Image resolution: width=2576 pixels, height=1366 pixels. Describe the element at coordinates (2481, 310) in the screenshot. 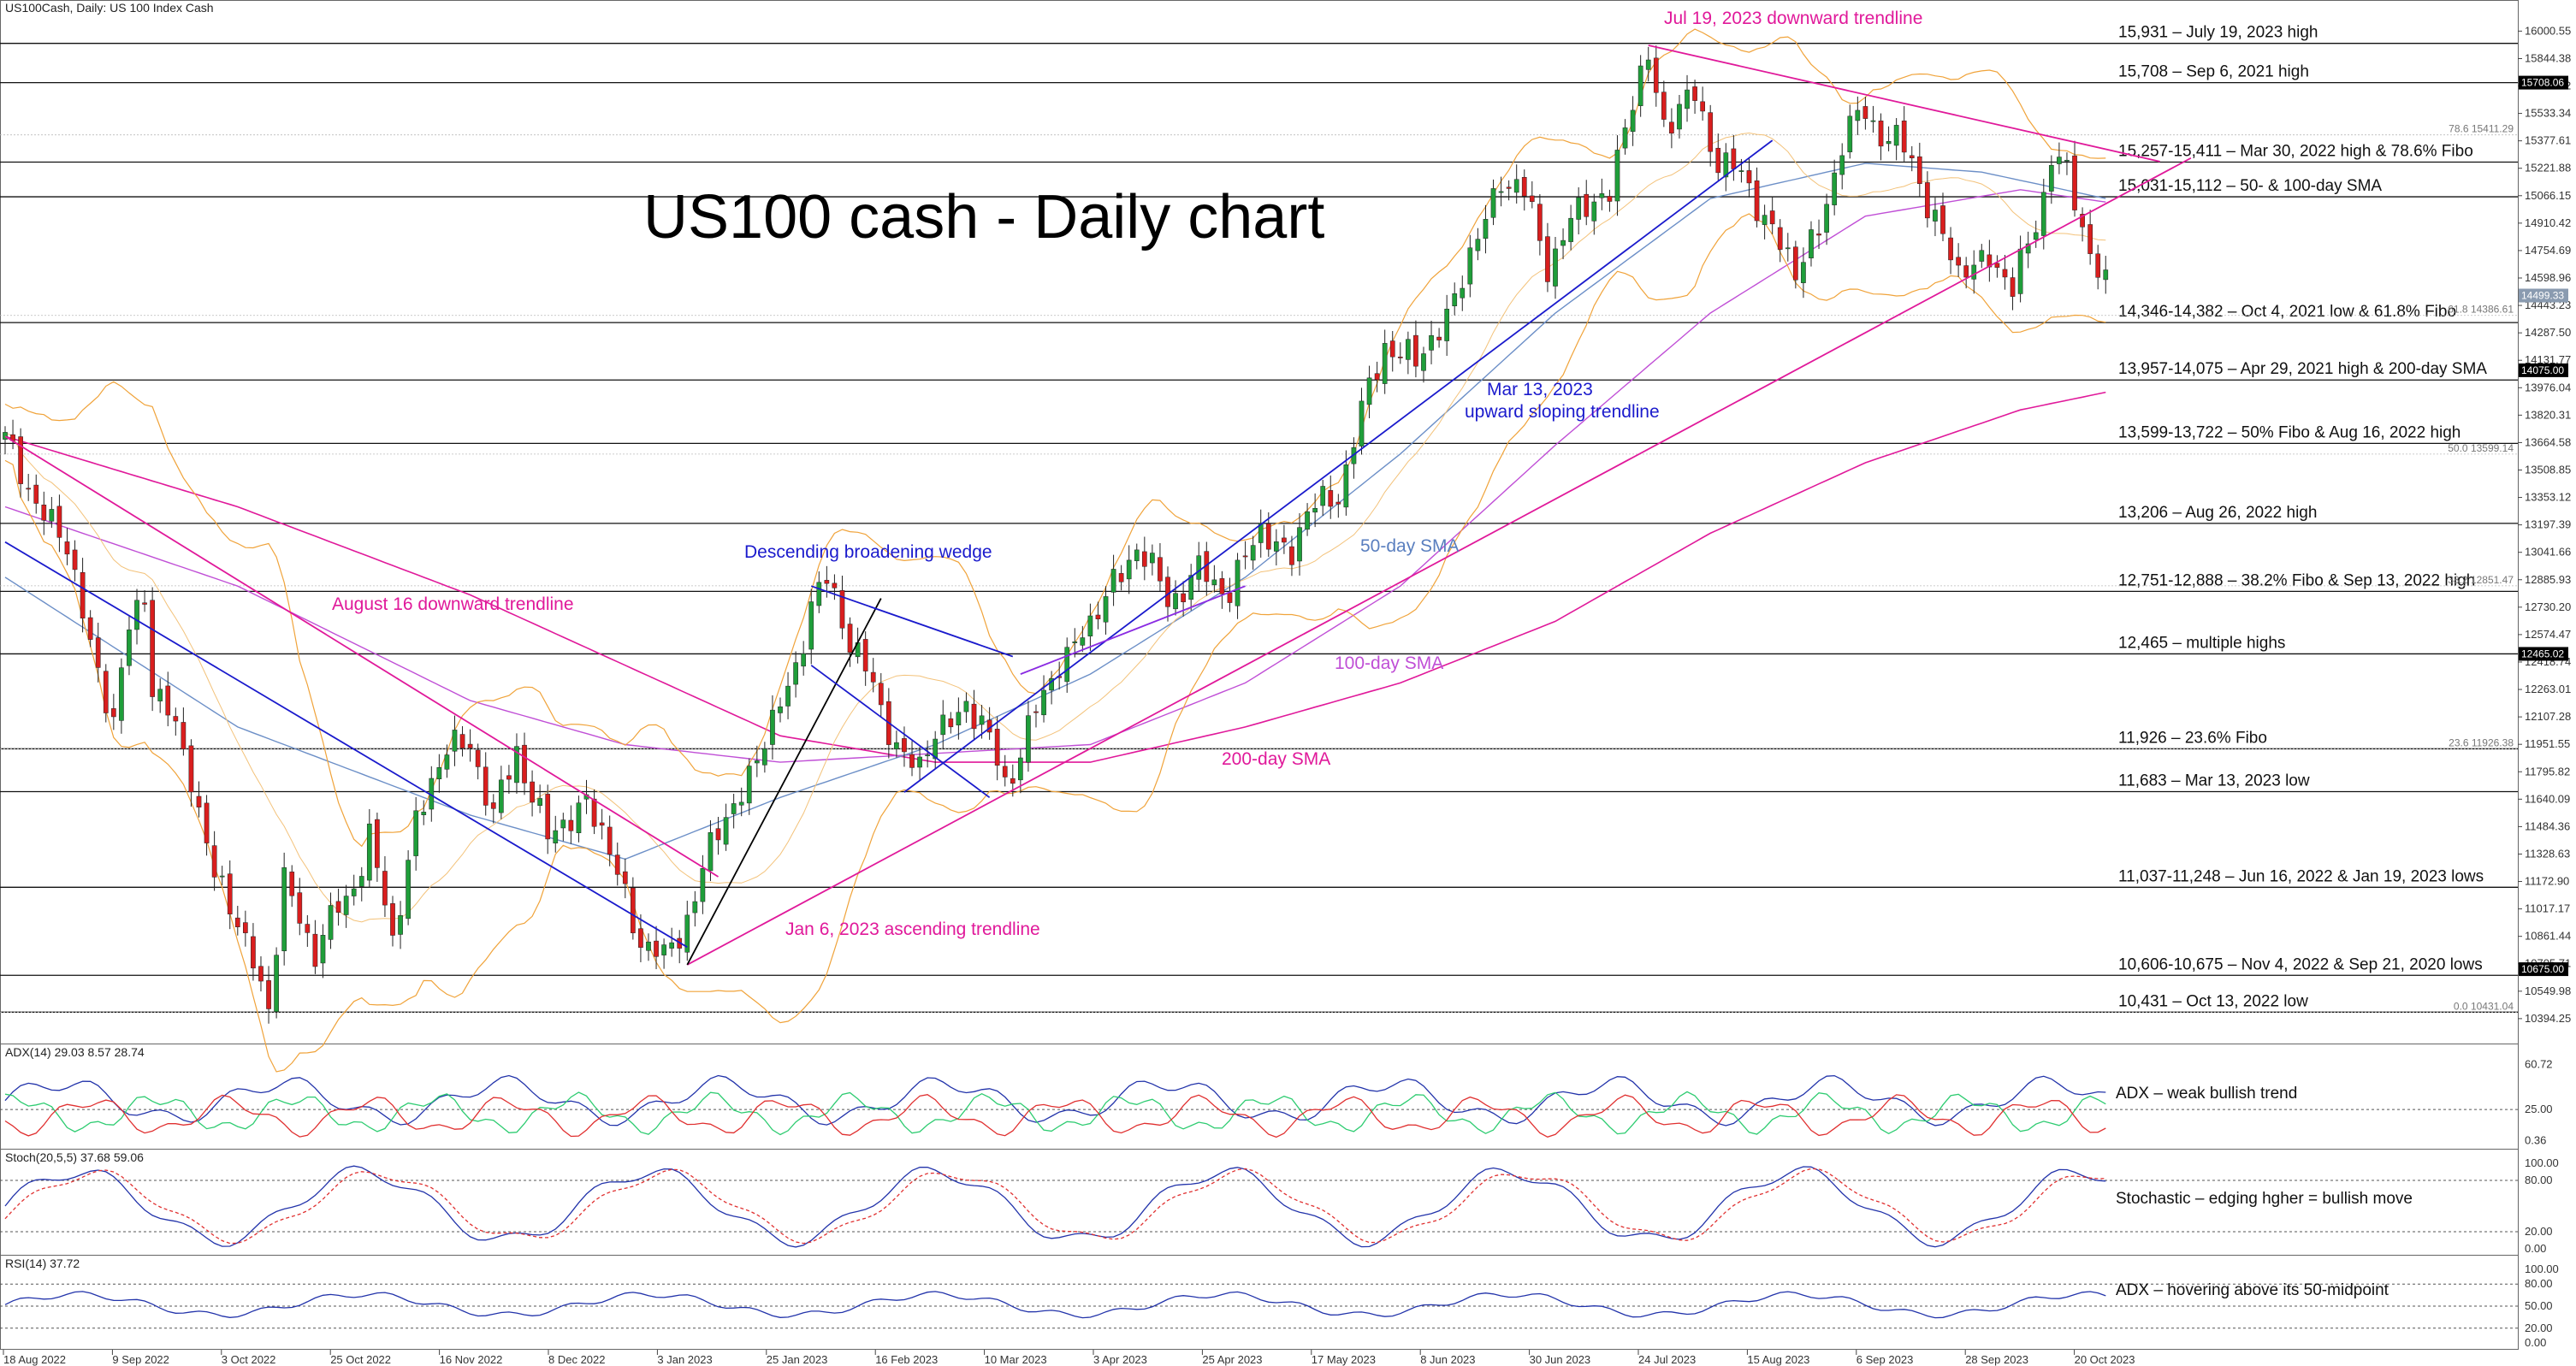

I see `fib-label: 61.8 14386.61` at that location.